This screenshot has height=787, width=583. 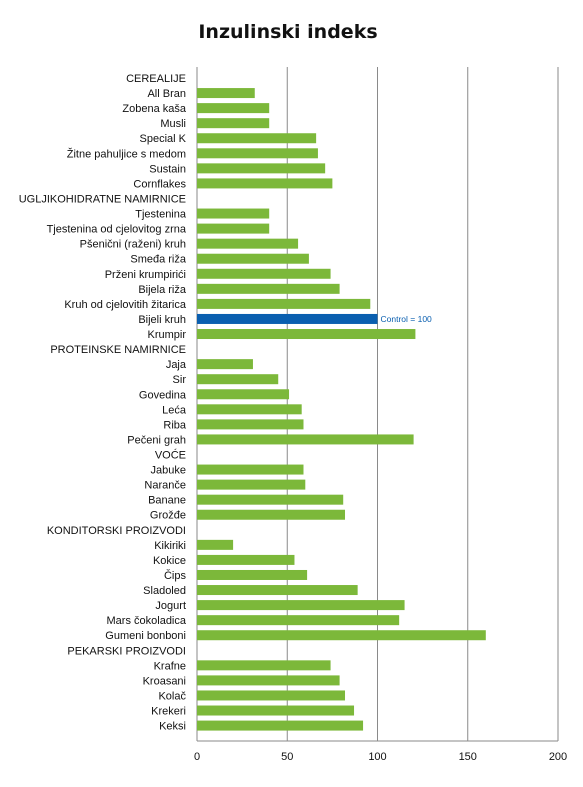 What do you see at coordinates (287, 757) in the screenshot?
I see `x-tick-label: 50` at bounding box center [287, 757].